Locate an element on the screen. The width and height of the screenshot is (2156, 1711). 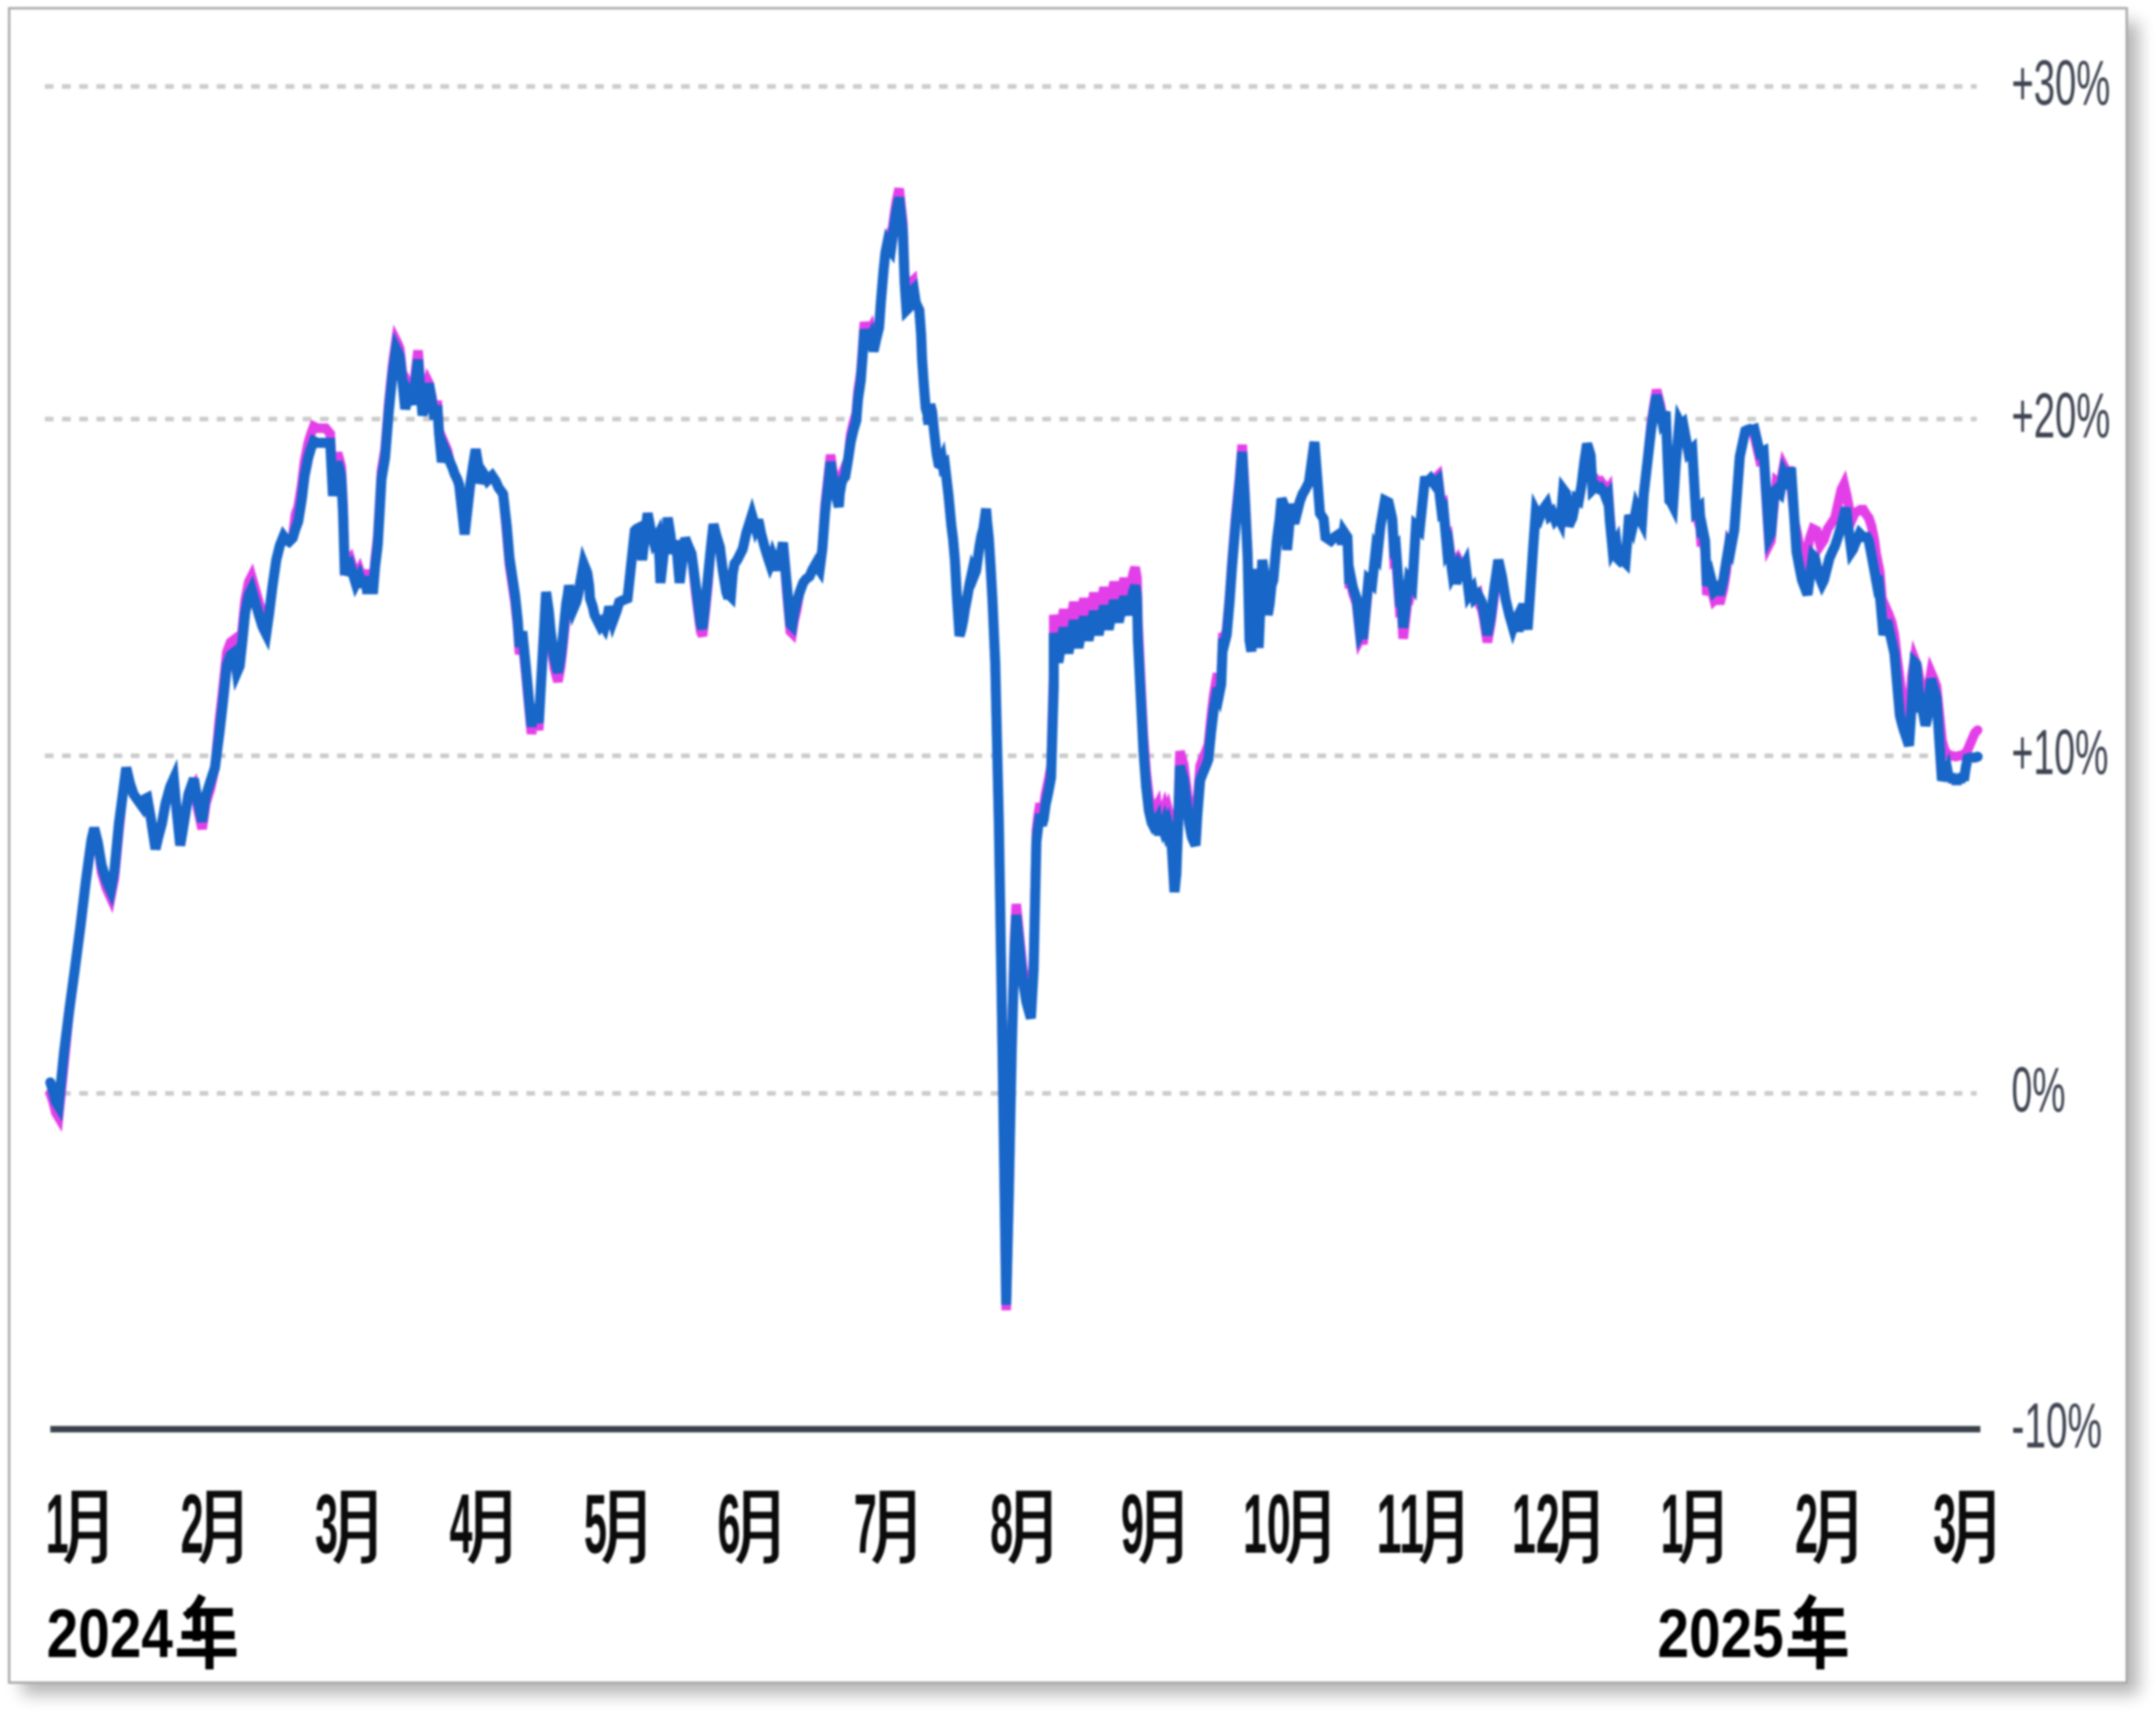
svg-text: 10 is located at coordinates (1267, 1524).